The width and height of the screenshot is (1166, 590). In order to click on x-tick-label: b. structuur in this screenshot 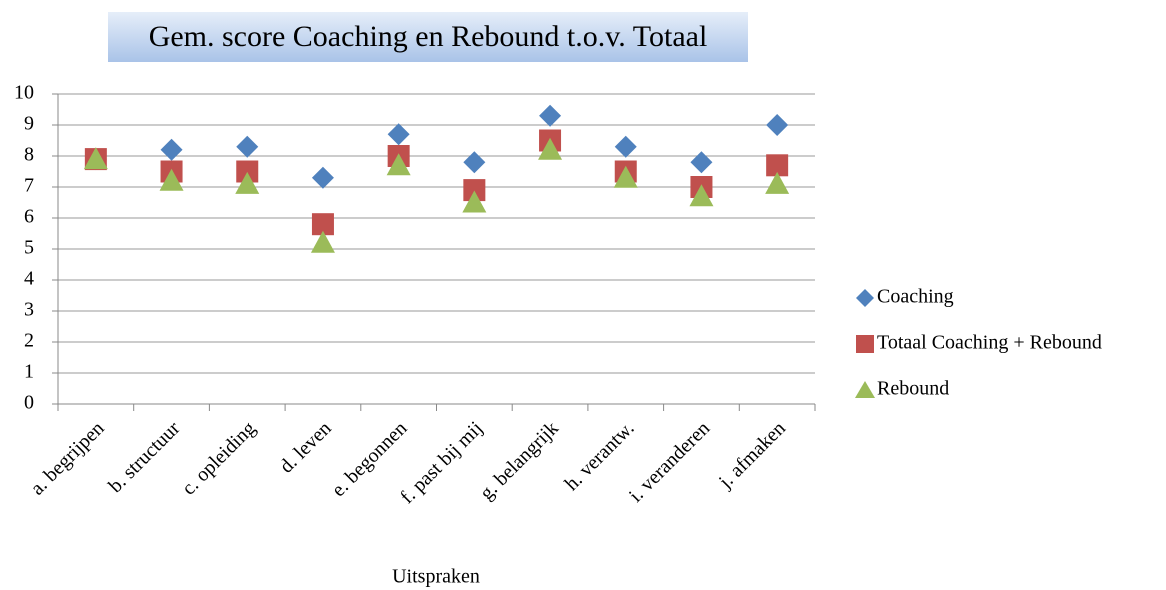, I will do `click(144, 457)`.